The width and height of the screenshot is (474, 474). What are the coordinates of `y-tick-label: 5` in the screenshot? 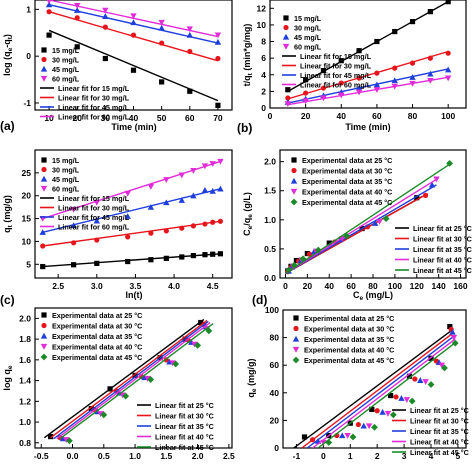 It's located at (28, 264).